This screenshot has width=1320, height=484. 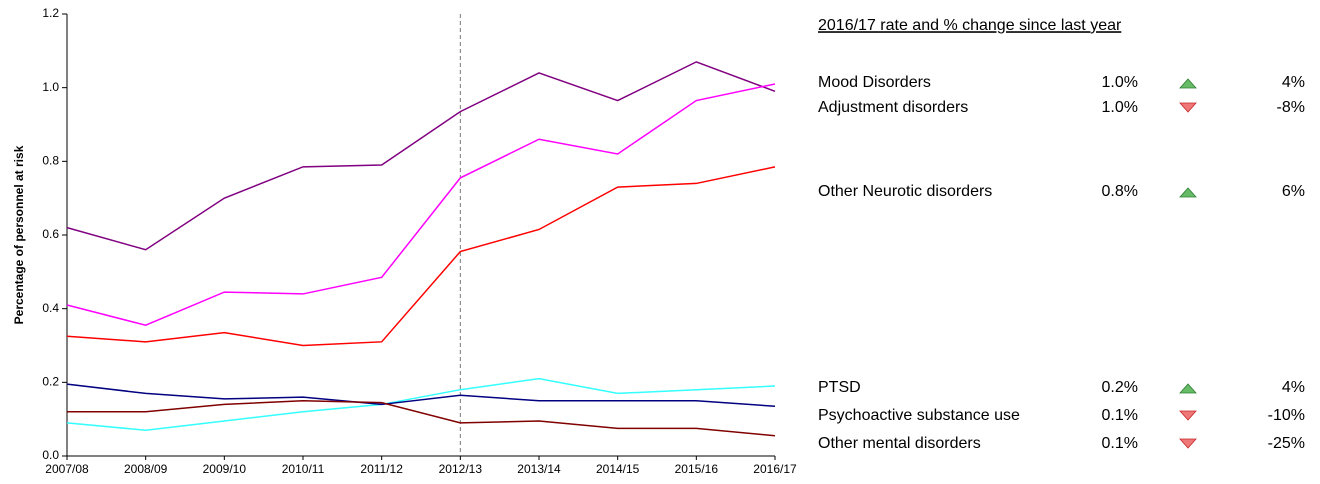 I want to click on y-tick-label: 1.0, so click(x=50, y=87).